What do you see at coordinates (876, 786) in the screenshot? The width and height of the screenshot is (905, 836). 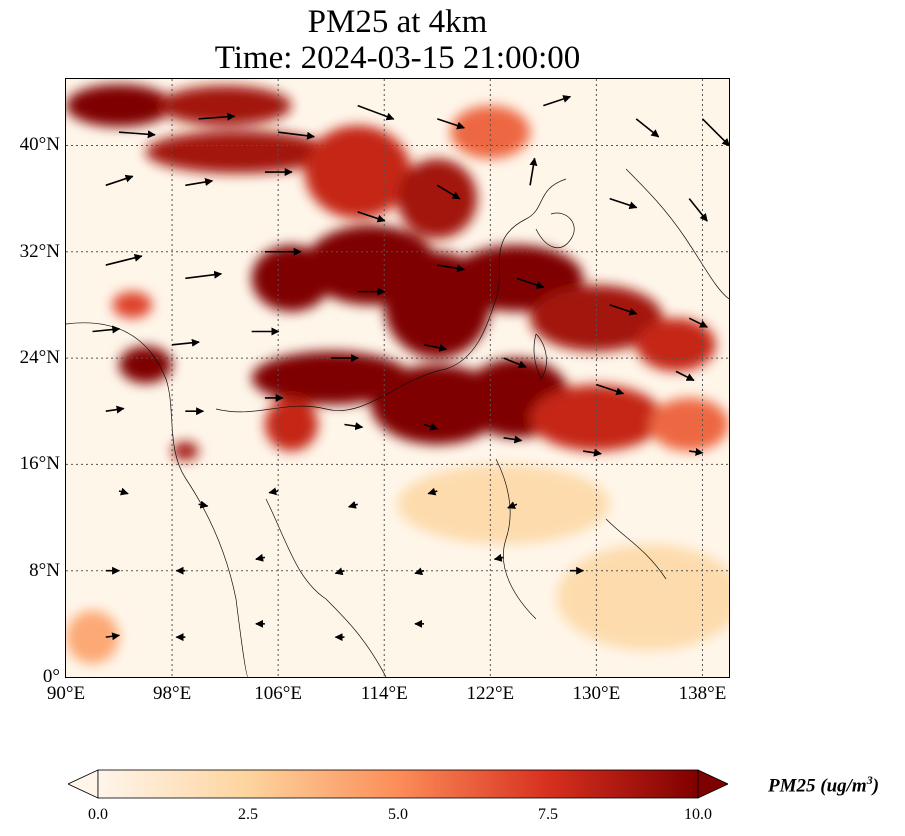 I see `colorbar-label-close: )` at bounding box center [876, 786].